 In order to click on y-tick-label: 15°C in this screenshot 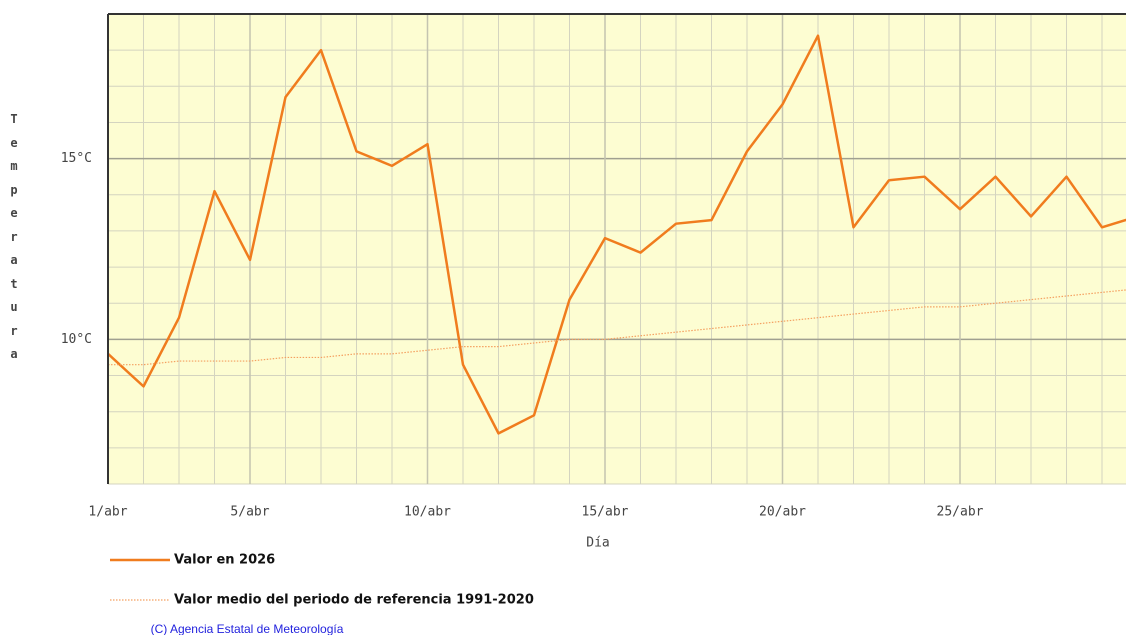, I will do `click(76, 158)`.